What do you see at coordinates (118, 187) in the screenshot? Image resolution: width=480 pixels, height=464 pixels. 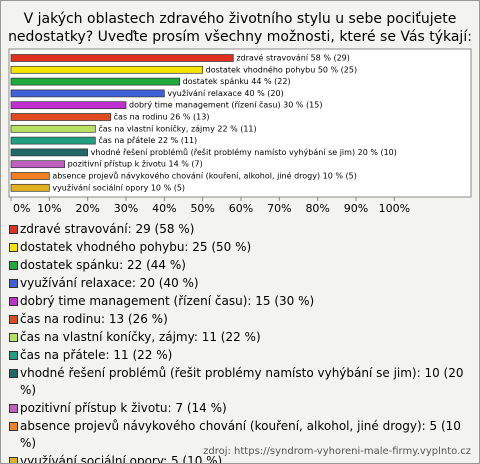 I see `value-label: využívání sociální opory 10 % (5)` at bounding box center [118, 187].